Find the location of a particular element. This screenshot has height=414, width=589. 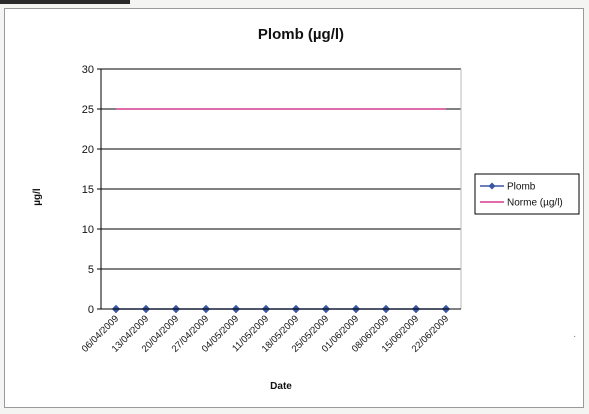

y-tick-label: 10 is located at coordinates (88, 230).